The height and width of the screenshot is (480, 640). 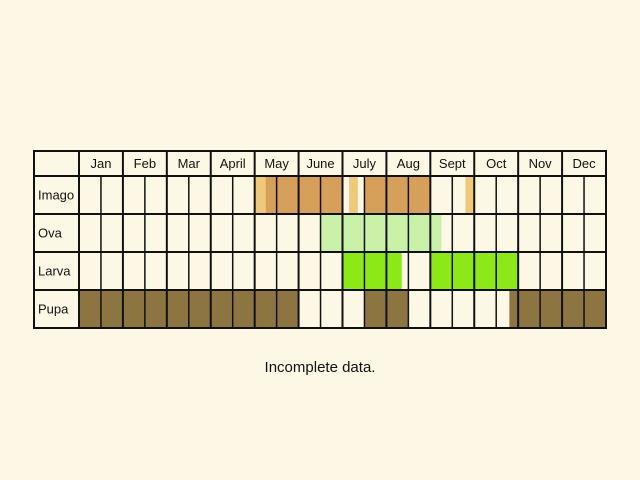 What do you see at coordinates (381, 233) in the screenshot?
I see `segment-ova` at bounding box center [381, 233].